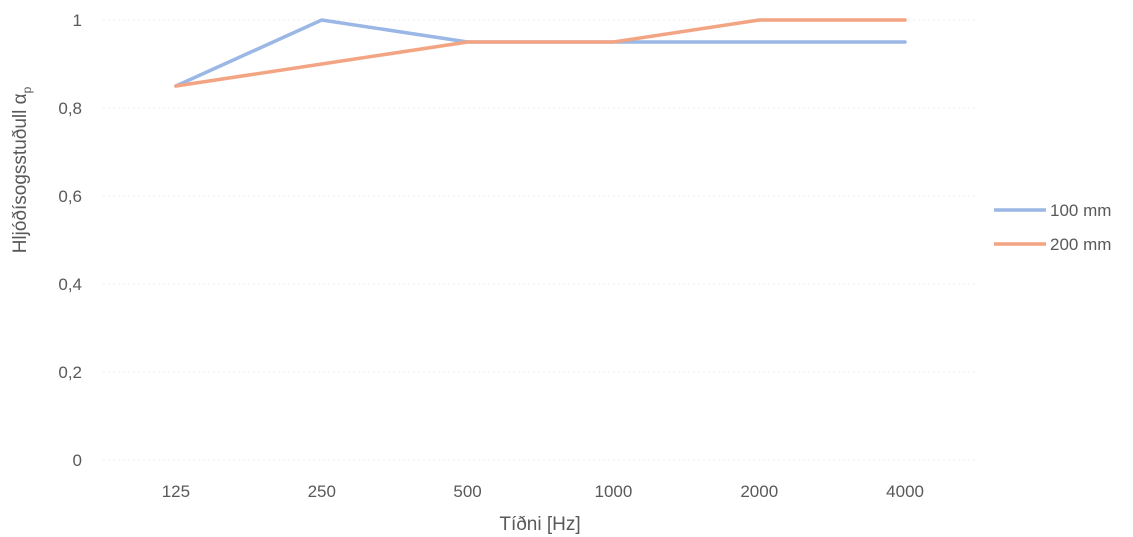  Describe the element at coordinates (176, 491) in the screenshot. I see `x-tick-label: 125` at that location.